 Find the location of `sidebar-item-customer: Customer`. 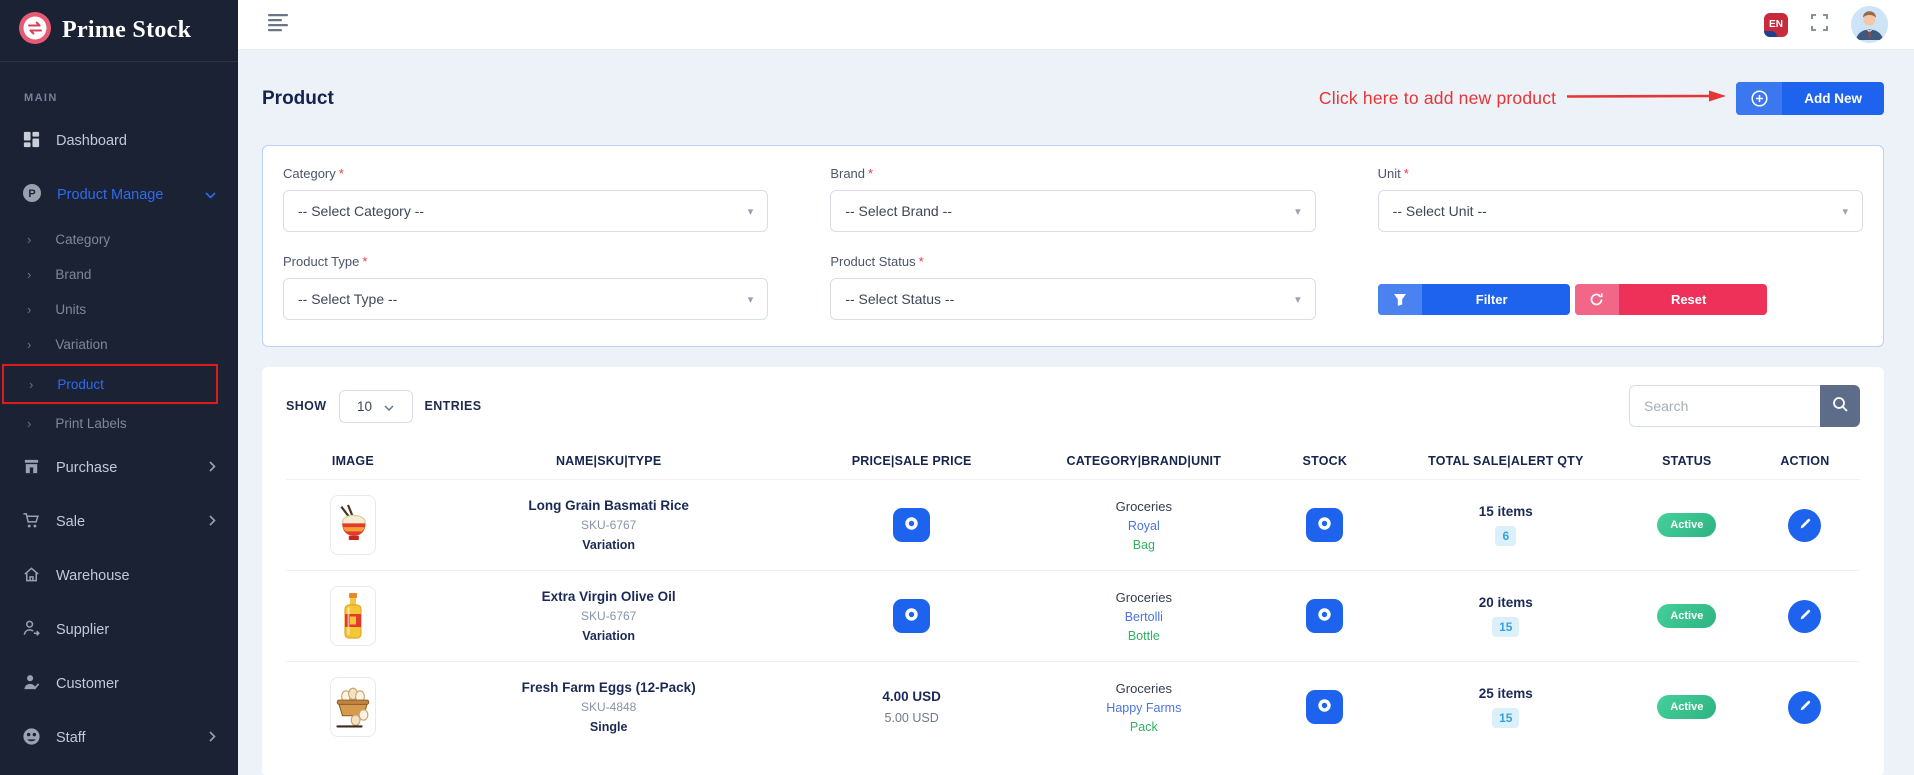

sidebar-item-customer: Customer is located at coordinates (119, 684).